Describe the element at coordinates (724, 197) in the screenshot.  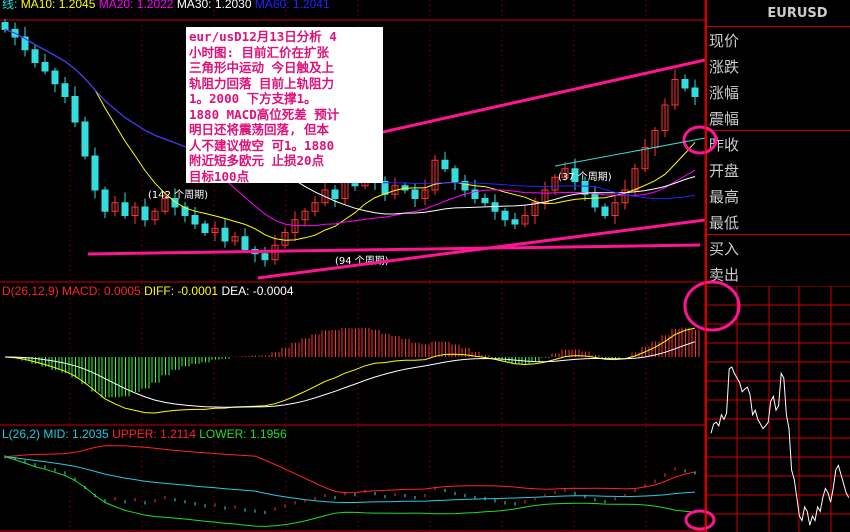
I see `quote-row-label: 最高` at that location.